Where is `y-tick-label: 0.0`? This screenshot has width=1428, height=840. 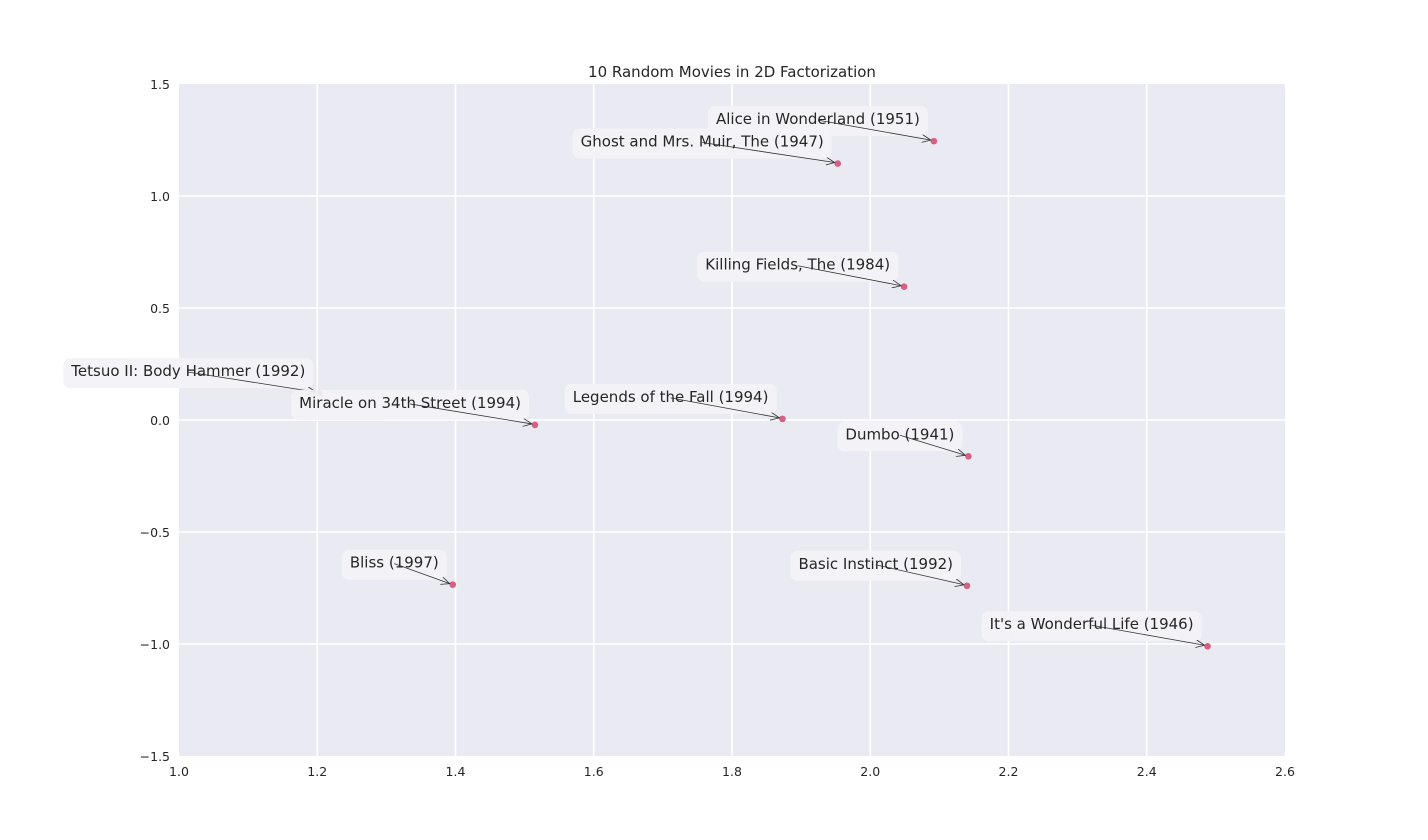 y-tick-label: 0.0 is located at coordinates (160, 420).